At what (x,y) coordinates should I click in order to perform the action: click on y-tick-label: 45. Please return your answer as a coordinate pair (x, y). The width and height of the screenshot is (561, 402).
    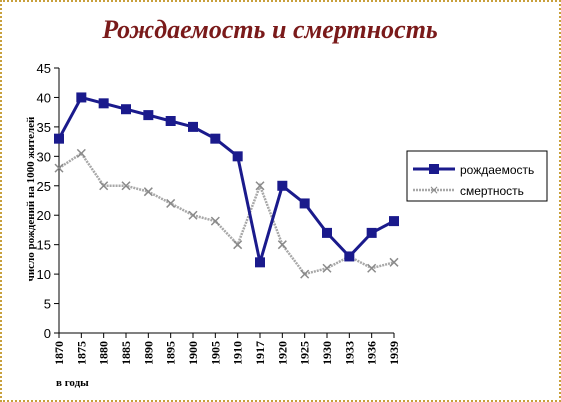
    Looking at the image, I should click on (44, 68).